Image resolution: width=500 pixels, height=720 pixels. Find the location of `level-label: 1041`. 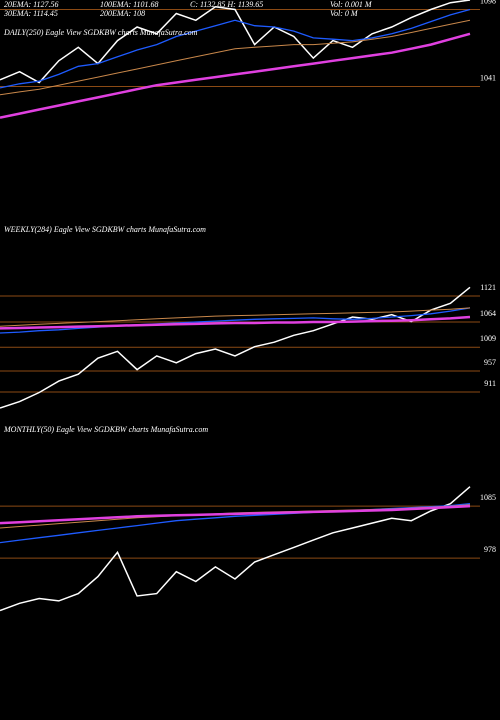

level-label: 1041 is located at coordinates (488, 77).